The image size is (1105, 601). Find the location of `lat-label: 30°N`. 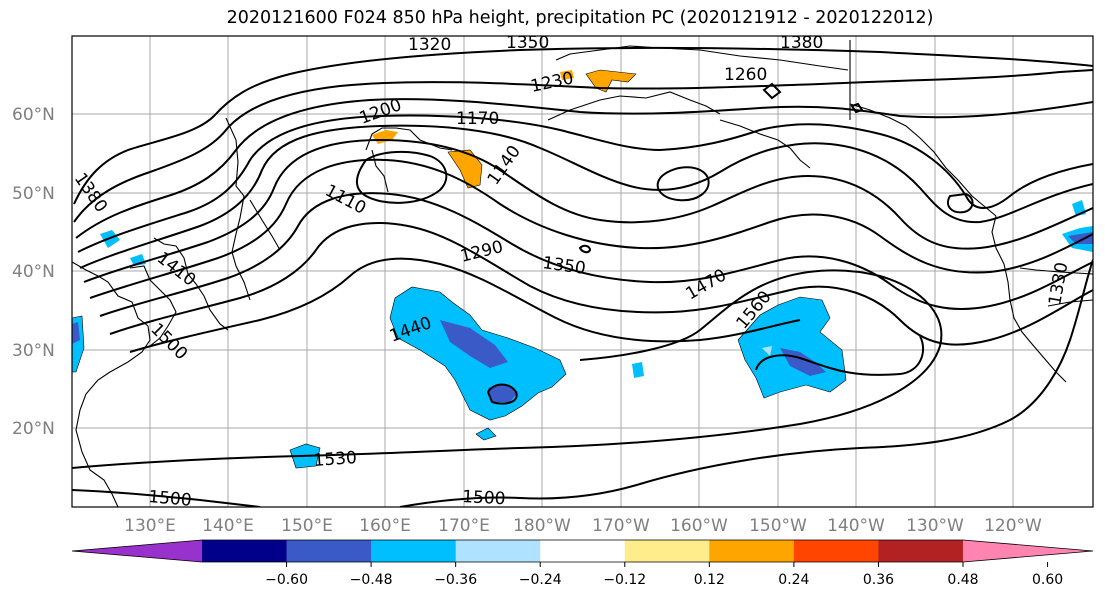

lat-label: 30°N is located at coordinates (33, 351).